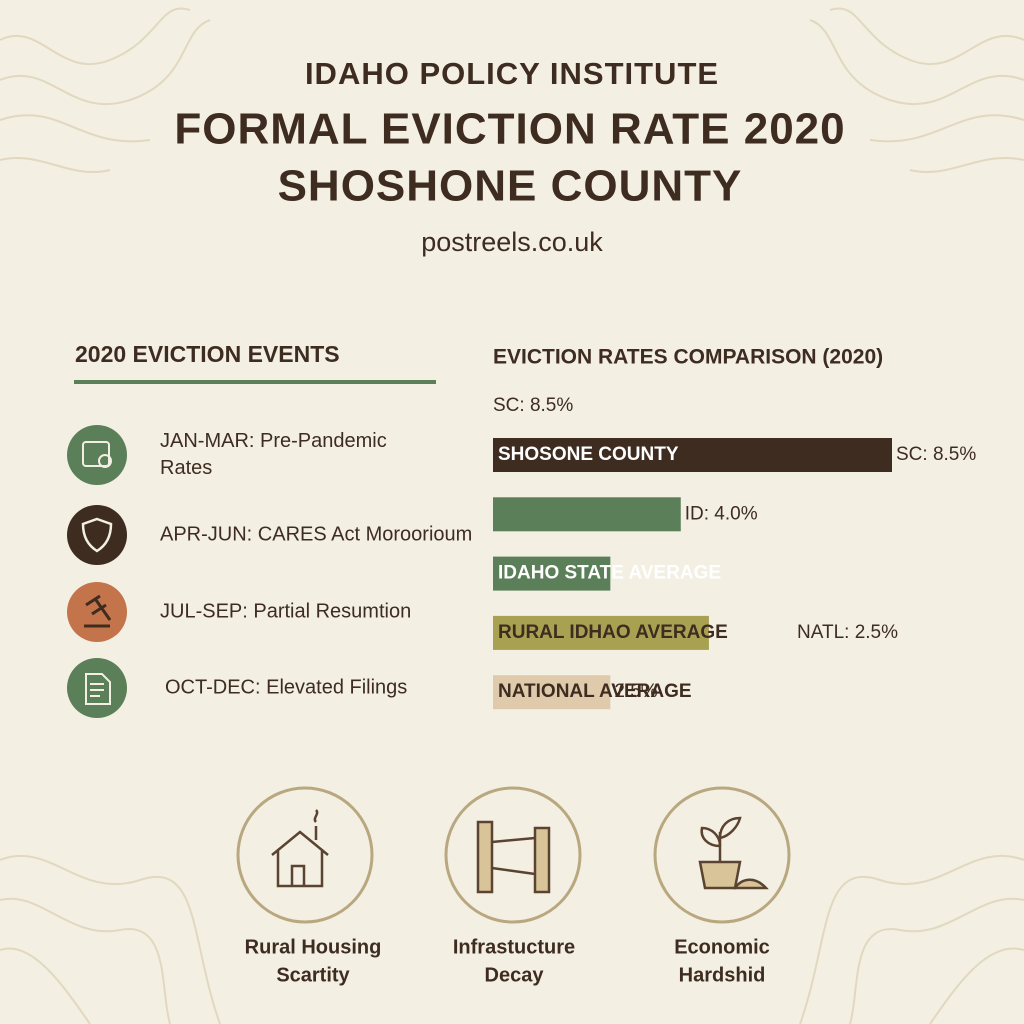 The height and width of the screenshot is (1024, 1024). Describe the element at coordinates (721, 513) in the screenshot. I see `value-label: ID: 4.0%` at that location.